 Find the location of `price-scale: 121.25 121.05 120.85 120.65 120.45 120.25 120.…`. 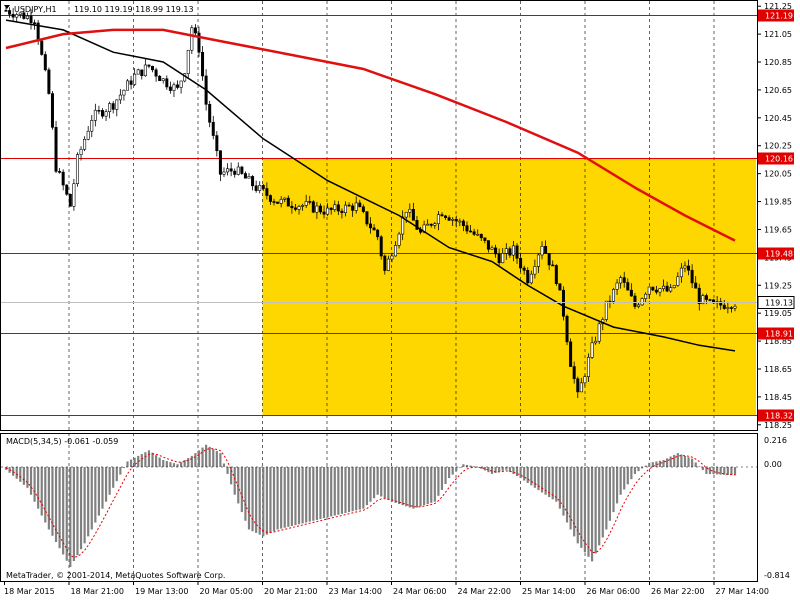

price-scale: 121.25 121.05 120.85 120.65 120.45 120.25 120.… is located at coordinates (774, 216).